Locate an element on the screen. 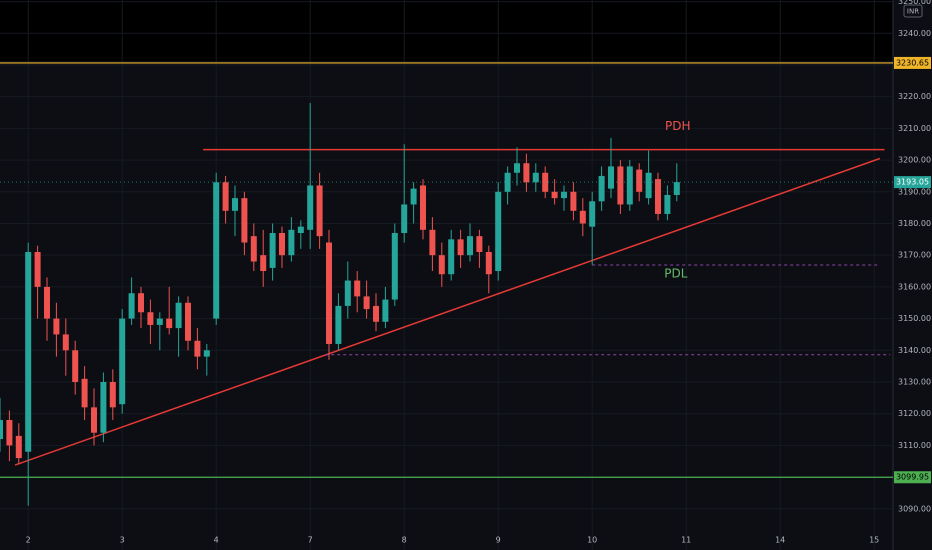 The height and width of the screenshot is (550, 932). y-tick-label: 3110.00 is located at coordinates (914, 445).